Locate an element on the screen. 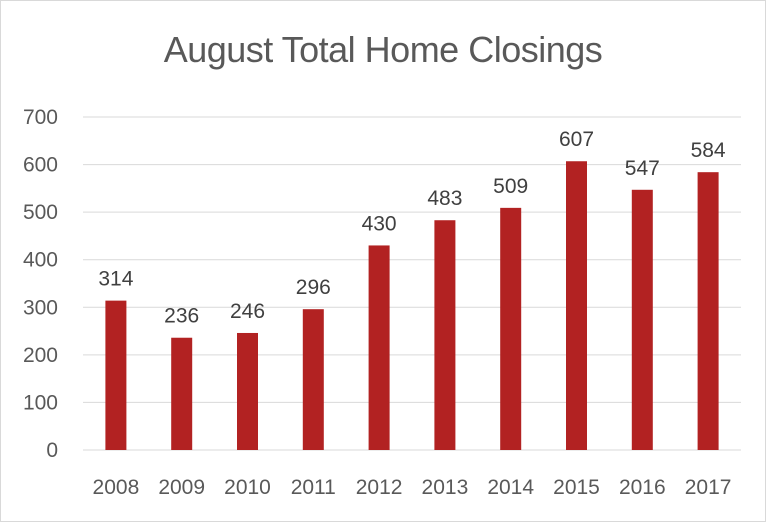 This screenshot has width=766, height=522. data-label: 236 is located at coordinates (181, 316).